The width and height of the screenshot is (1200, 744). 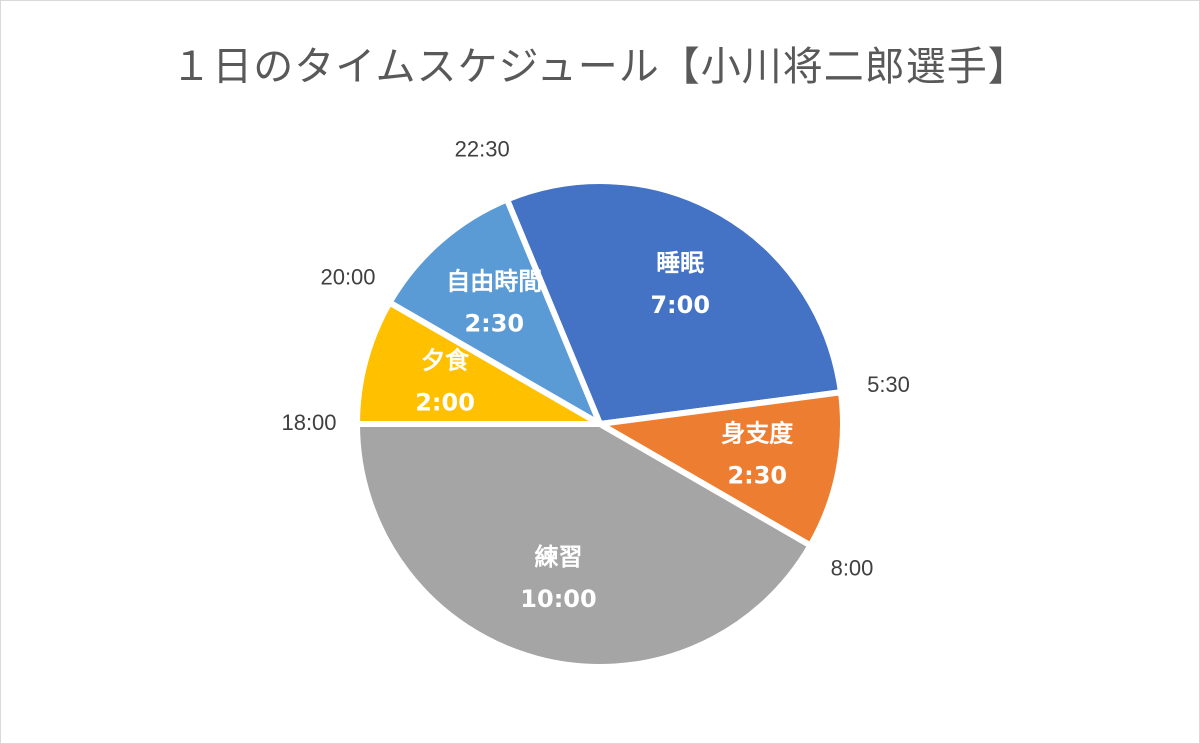 What do you see at coordinates (445, 361) in the screenshot?
I see `slice-name-label: 夕食` at bounding box center [445, 361].